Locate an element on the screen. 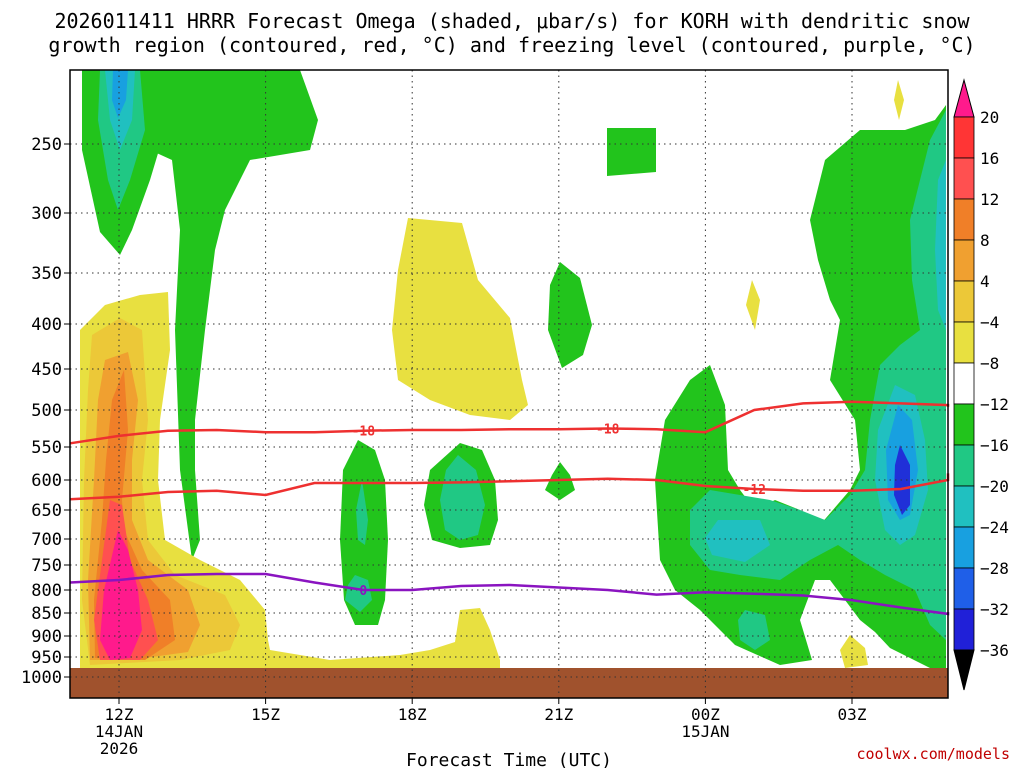  colorbar-label: 4 is located at coordinates (985, 281).